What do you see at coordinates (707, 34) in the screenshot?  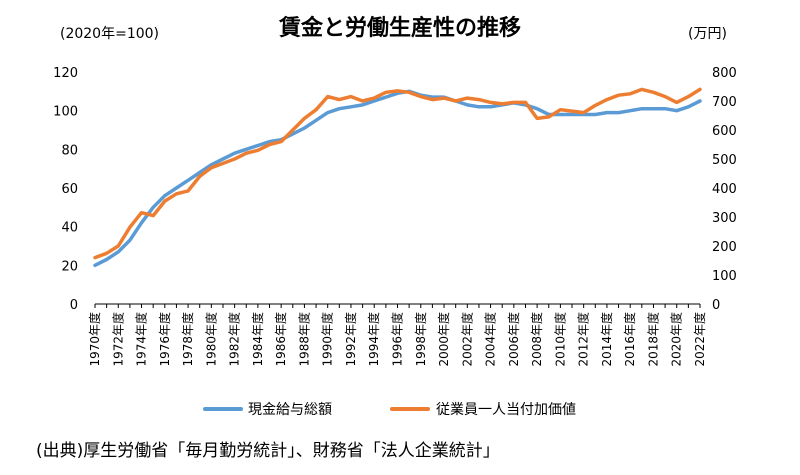 I see `right-axis-unit: (万円)` at bounding box center [707, 34].